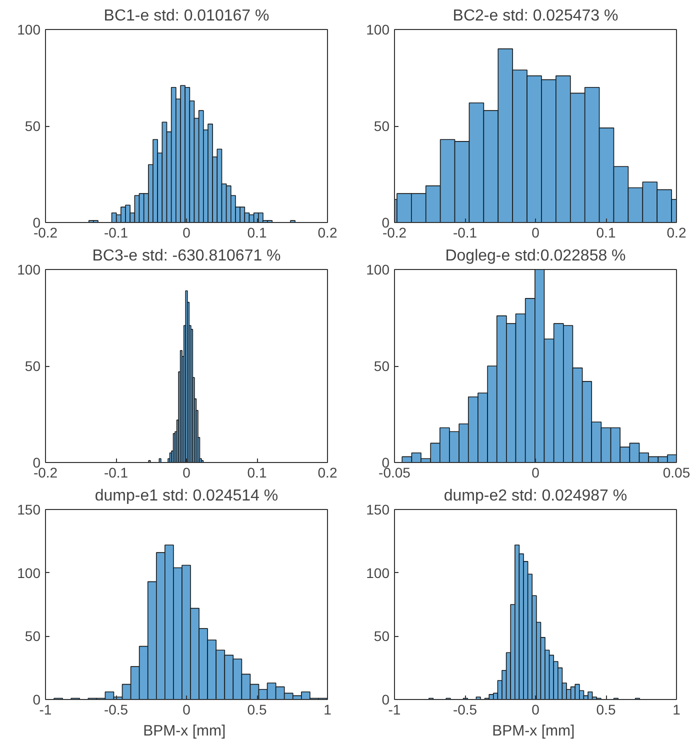 Image resolution: width=698 pixels, height=746 pixels. What do you see at coordinates (187, 16) in the screenshot?
I see `chart-title: BC1-e std: 0.010167 %` at bounding box center [187, 16].